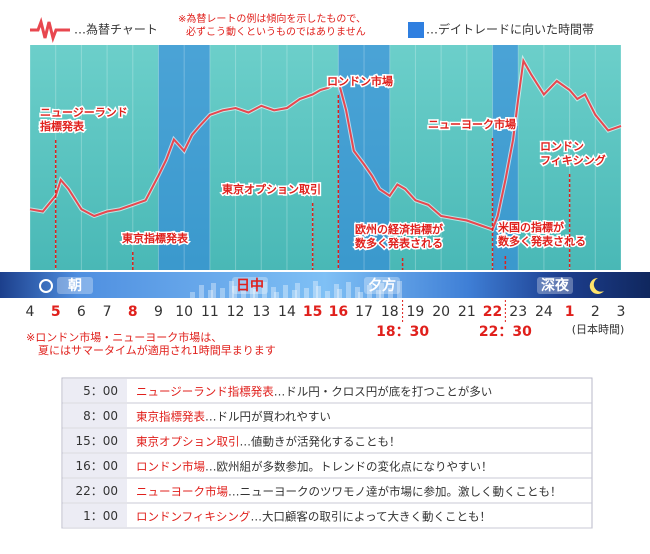  What do you see at coordinates (62, 126) in the screenshot?
I see `annotation-label: 指標発表` at bounding box center [62, 126].